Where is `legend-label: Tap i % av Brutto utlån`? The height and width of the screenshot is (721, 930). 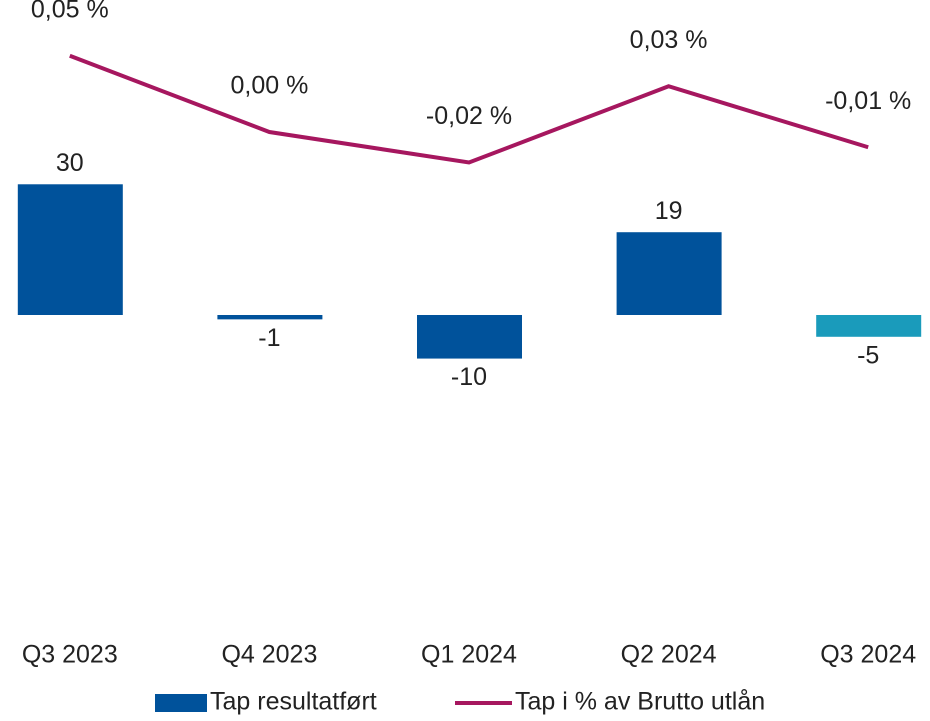 legend-label: Tap i % av Brutto utlån is located at coordinates (640, 702).